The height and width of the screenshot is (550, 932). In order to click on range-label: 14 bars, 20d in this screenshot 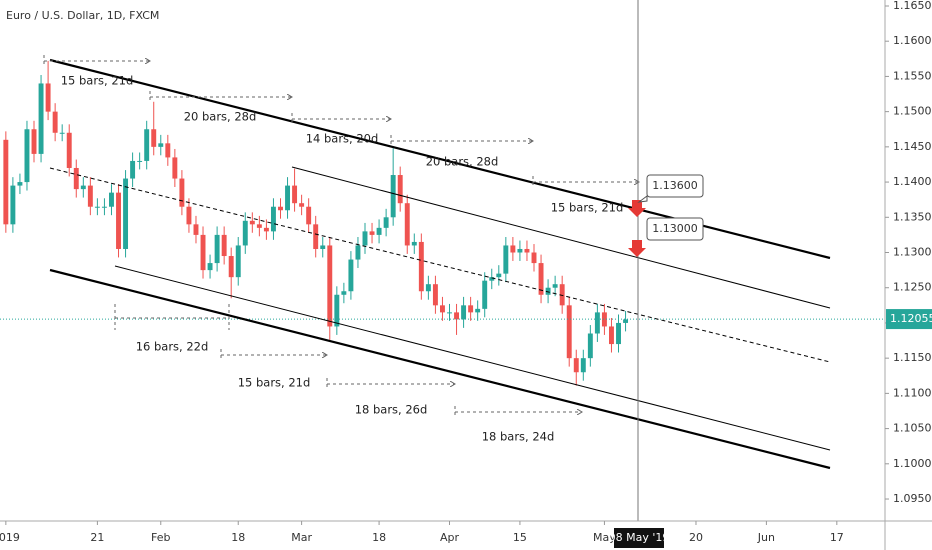, I will do `click(342, 139)`.